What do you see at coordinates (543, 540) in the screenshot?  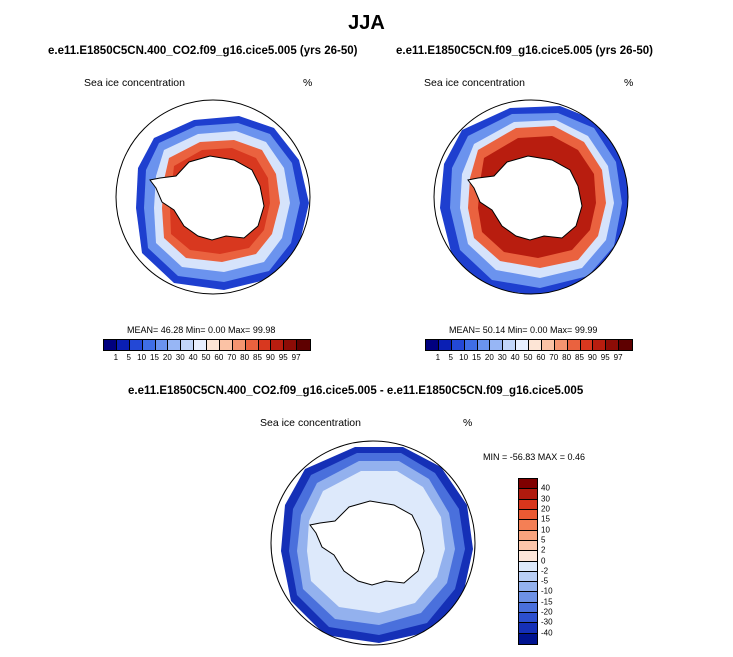 I see `diff-colorbar-tick-label: 5` at bounding box center [543, 540].